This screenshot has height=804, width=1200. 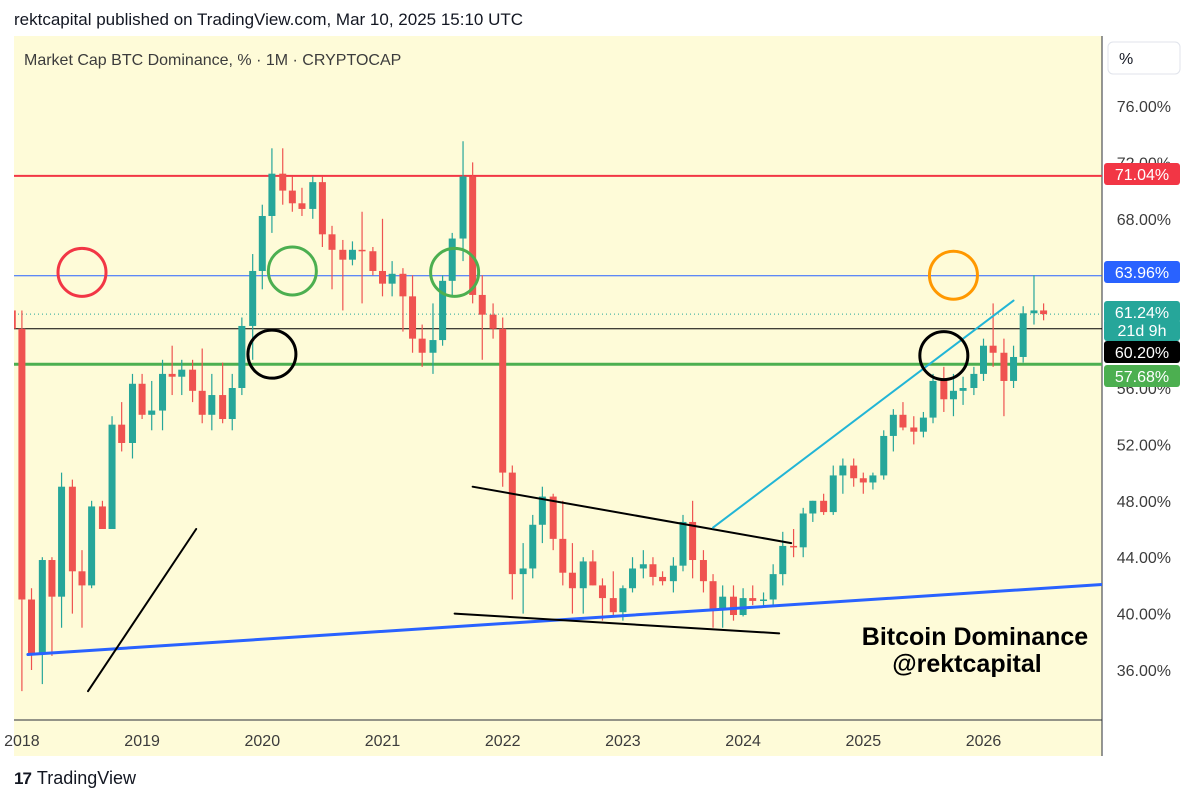 I want to click on price-label-text: 61.24%, so click(x=1142, y=313).